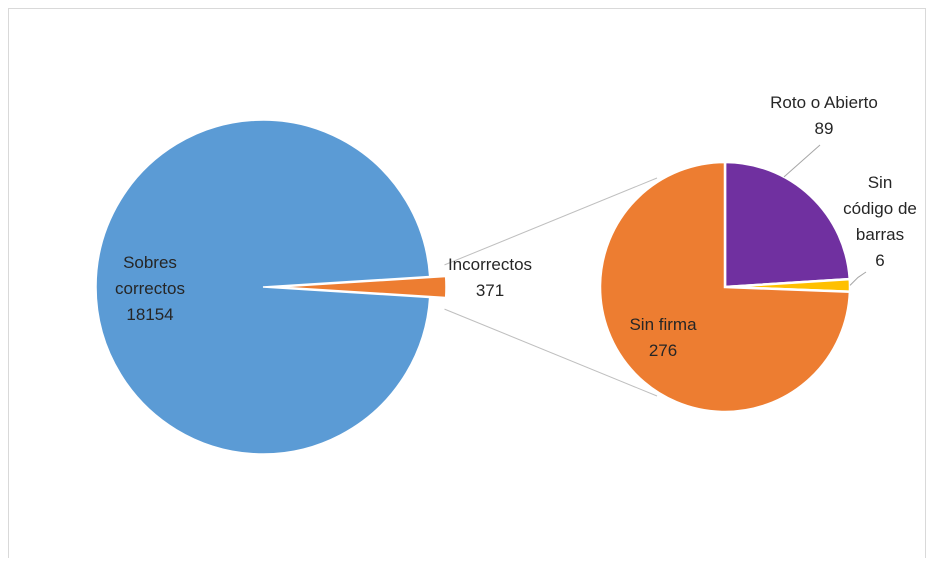 This screenshot has height=562, width=929. I want to click on leader-line-sin-codigo-de-barras, so click(858, 278).